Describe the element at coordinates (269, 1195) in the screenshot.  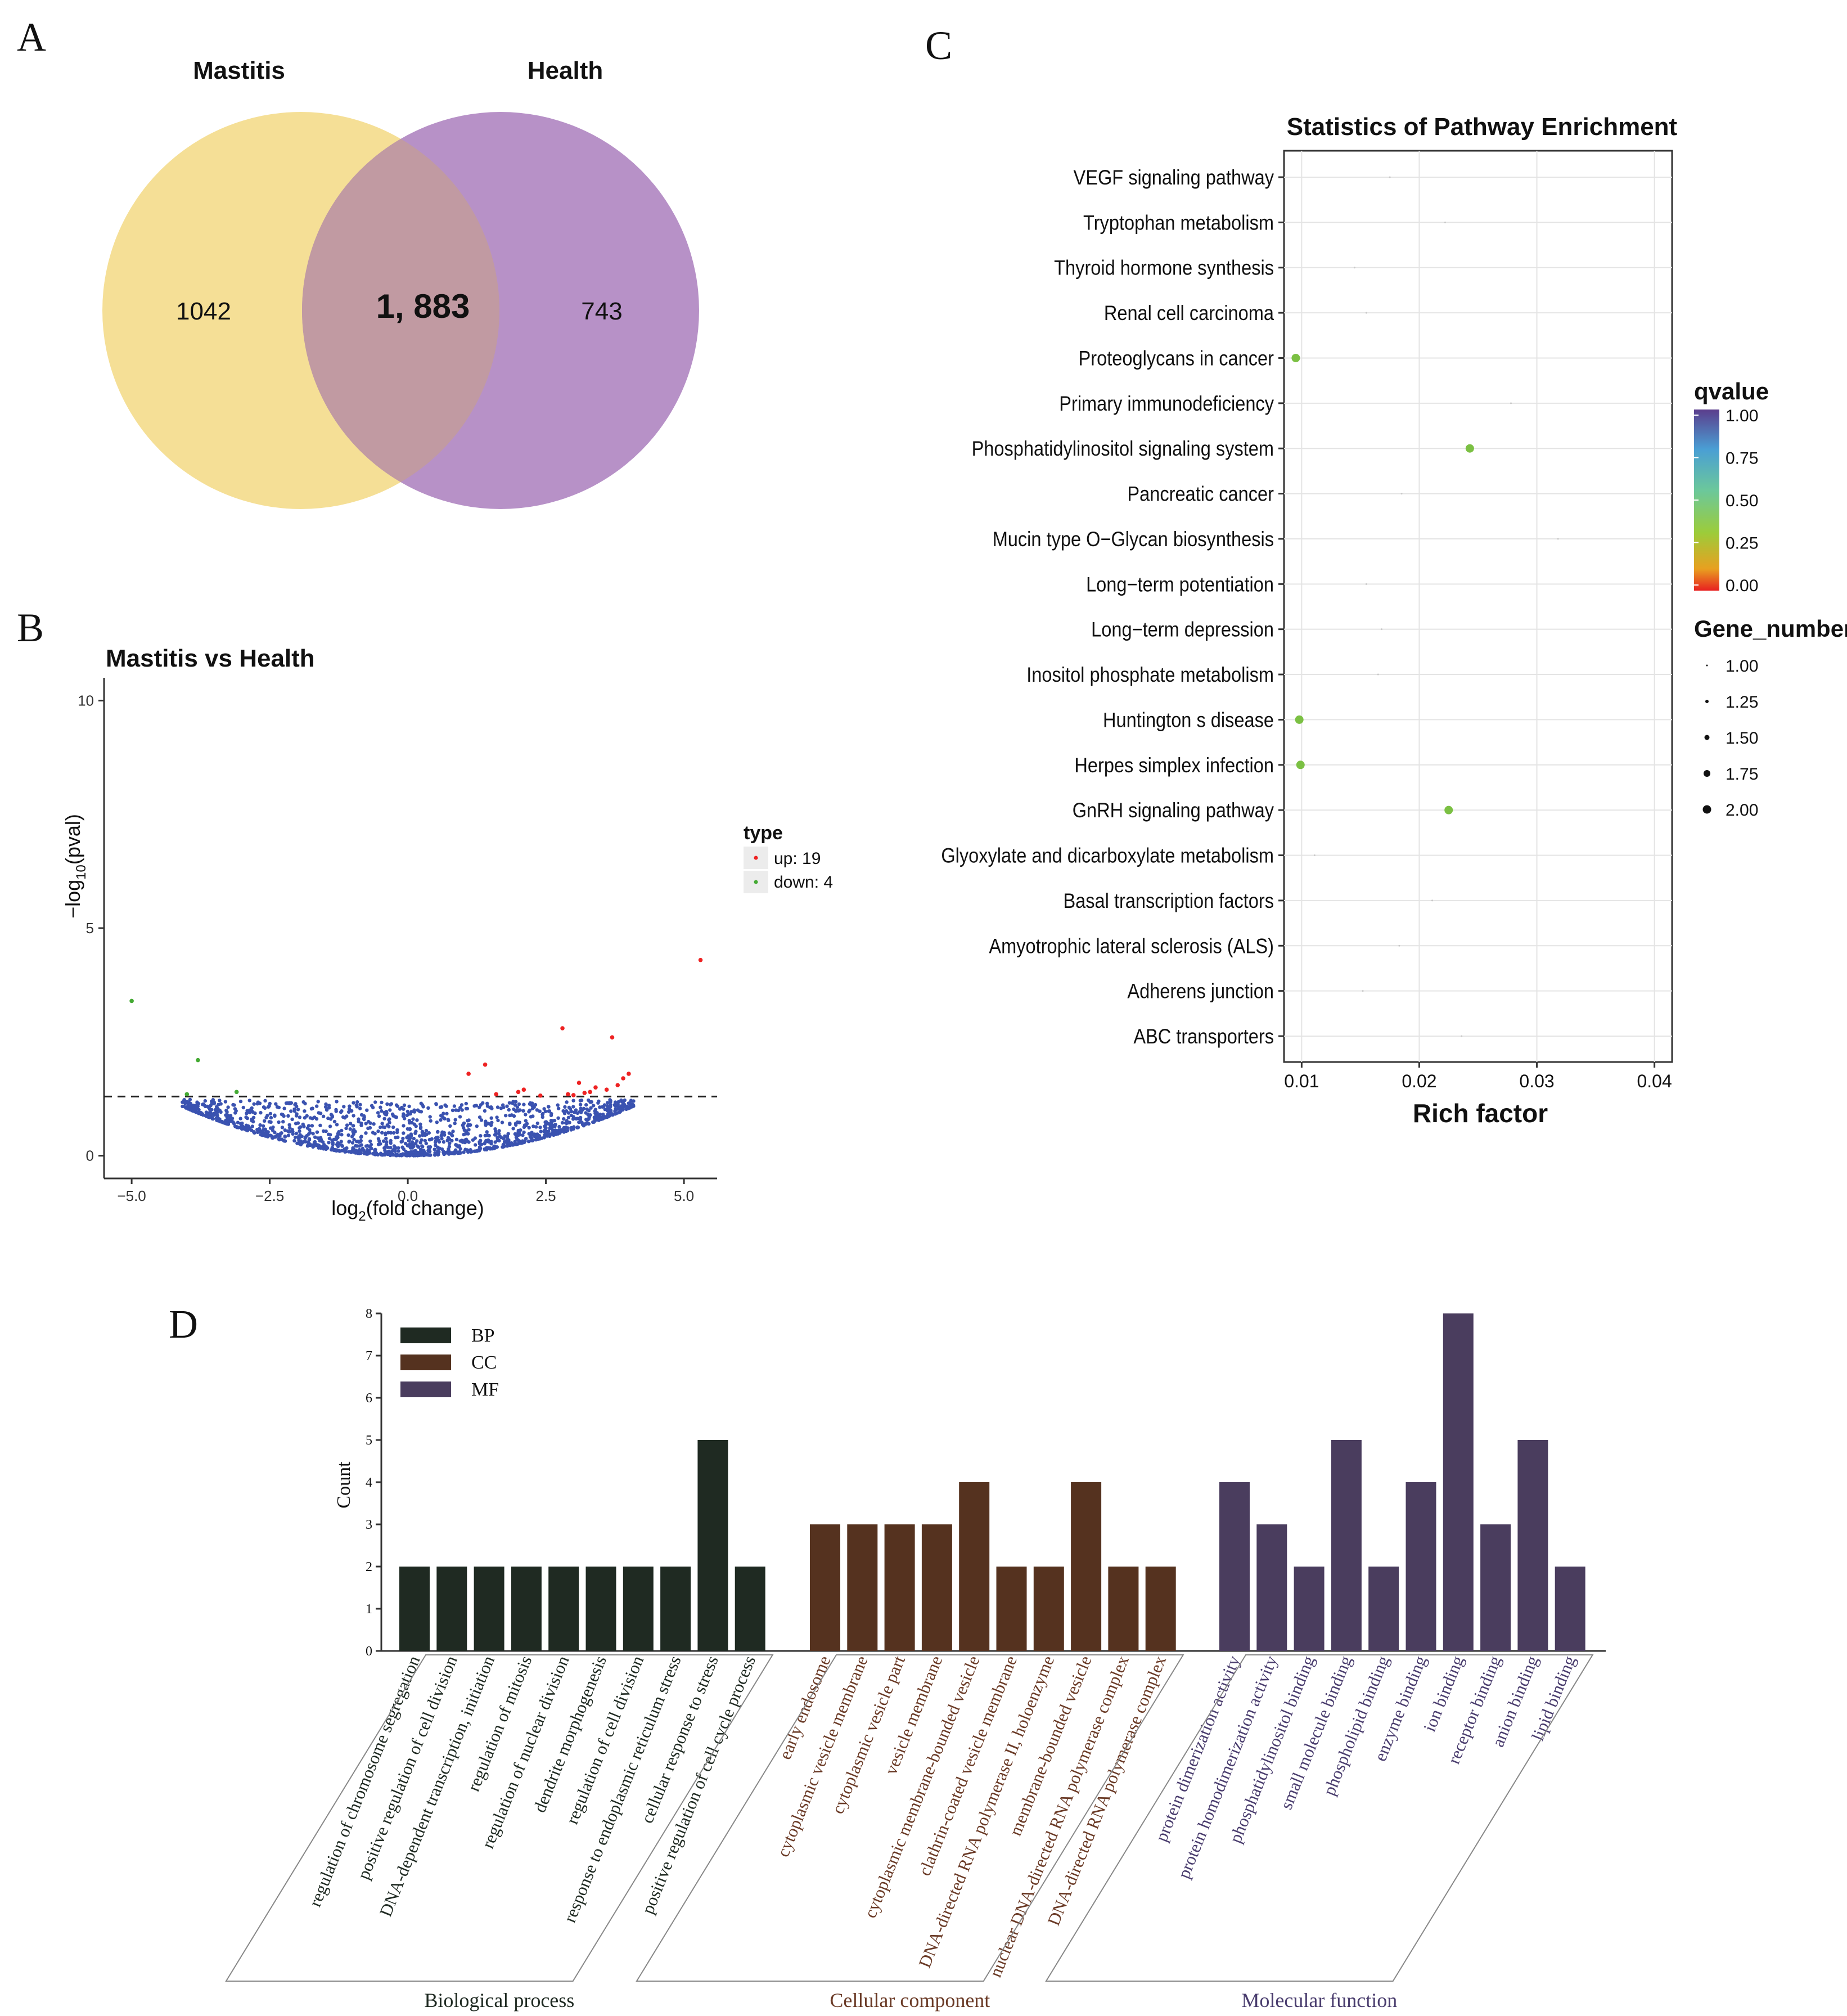
I see `volcano-x-tick-label: −2.5` at that location.